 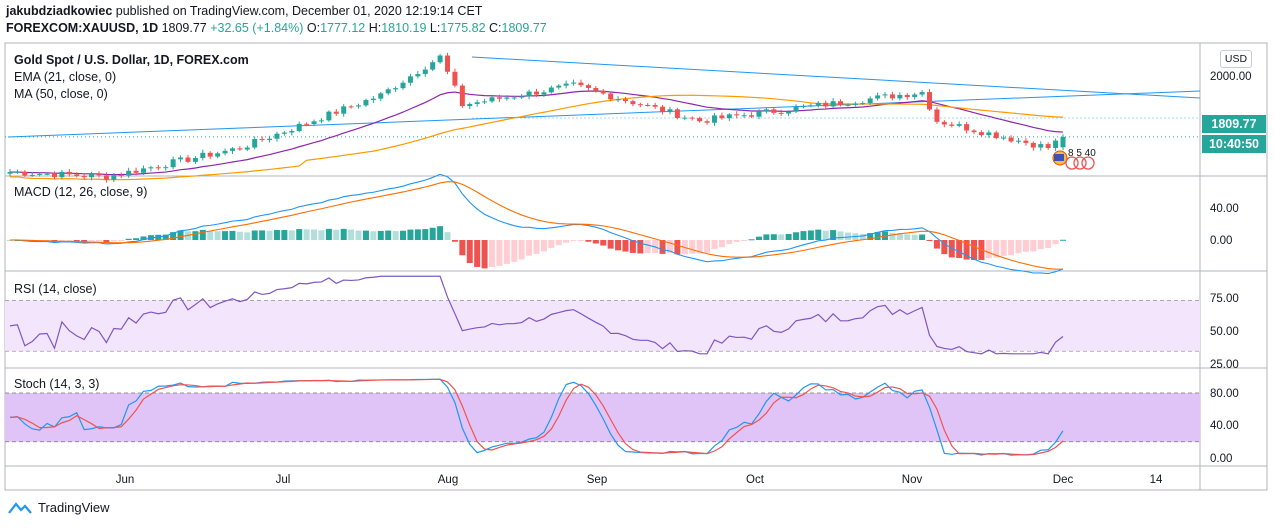 I want to click on stoch-pane, so click(x=602, y=417).